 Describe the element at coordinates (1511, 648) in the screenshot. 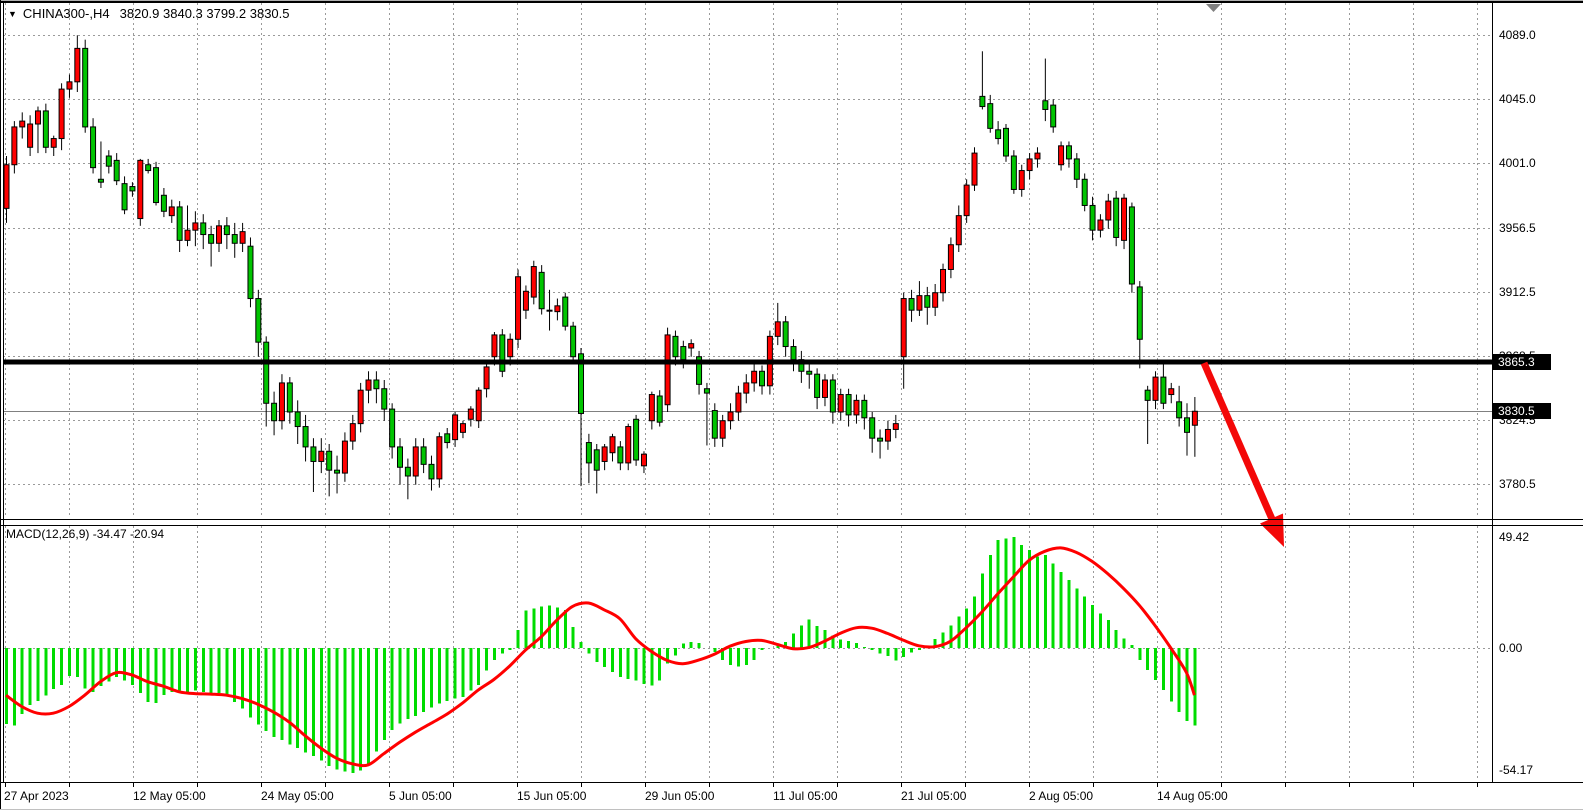

I see `macd-tick-label: 0.00` at that location.